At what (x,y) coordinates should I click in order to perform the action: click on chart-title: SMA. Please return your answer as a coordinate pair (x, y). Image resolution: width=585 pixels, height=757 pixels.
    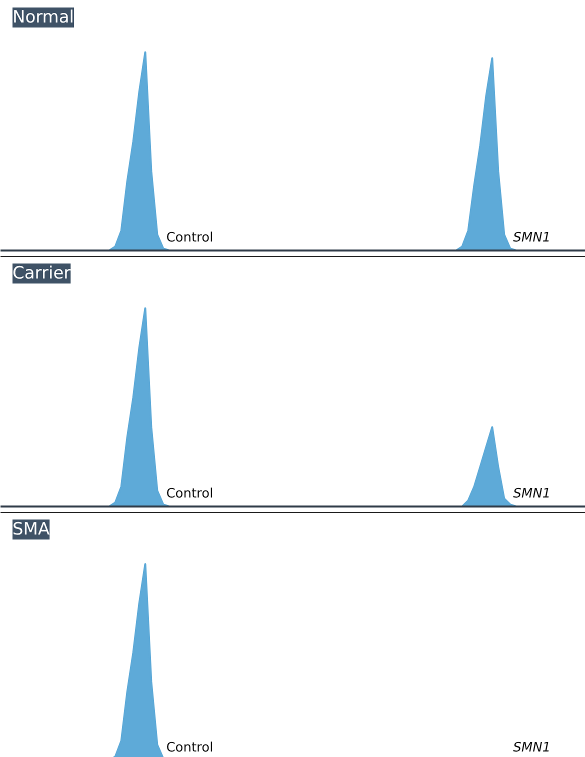
    Looking at the image, I should click on (31, 530).